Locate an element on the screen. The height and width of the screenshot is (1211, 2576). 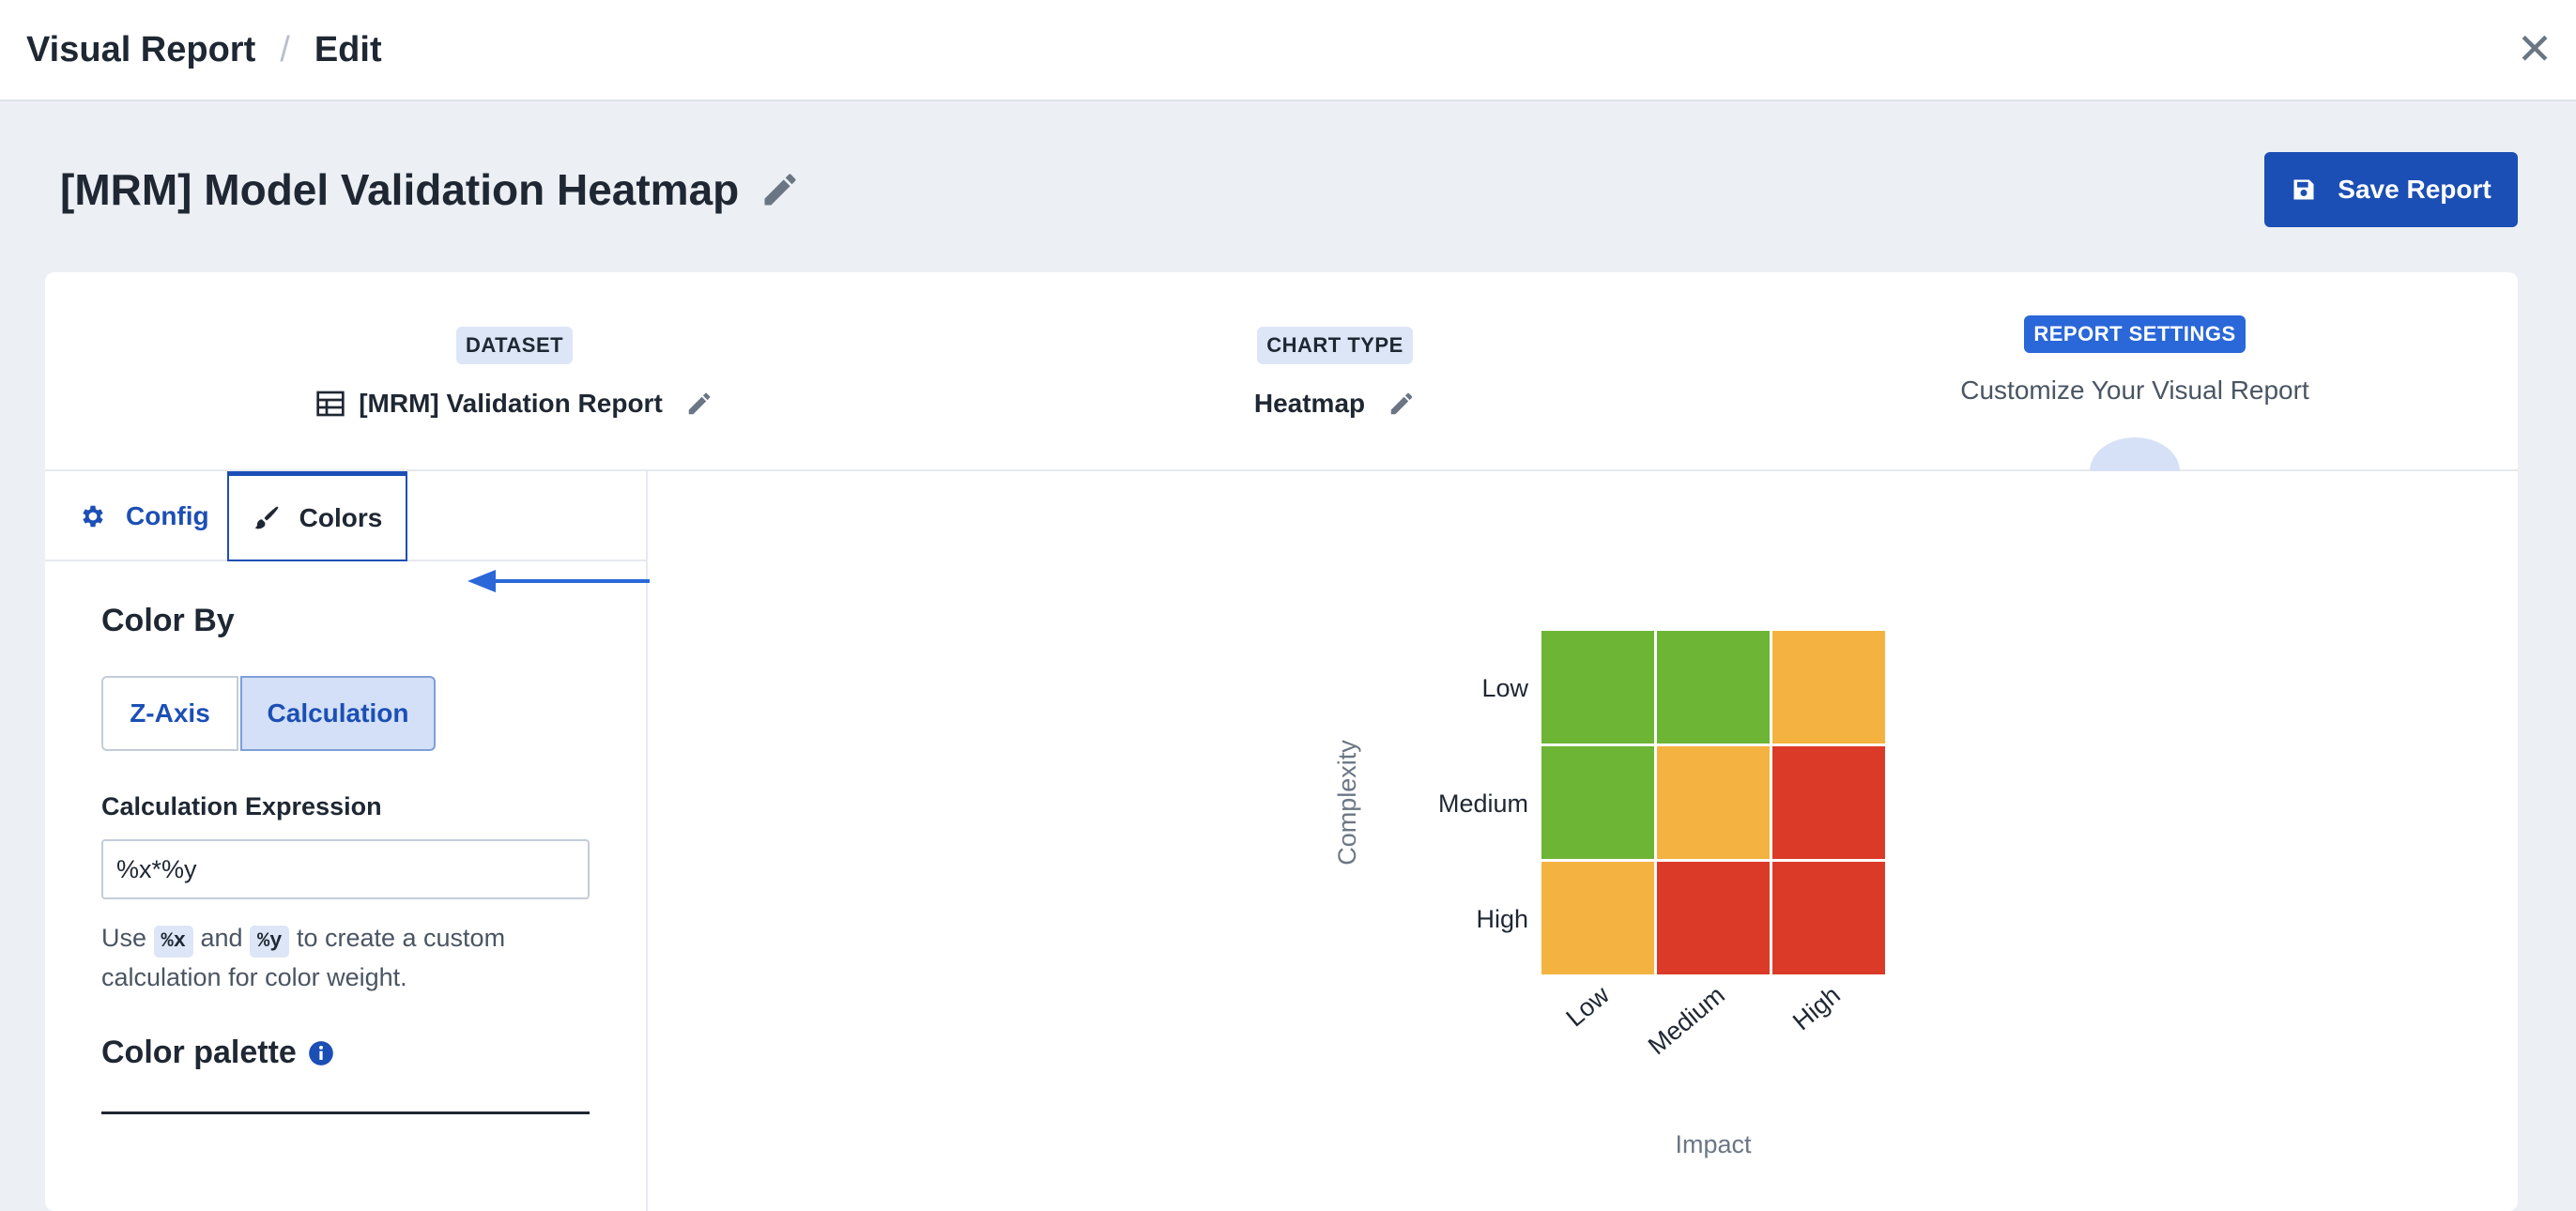
color-palette-heading: Color palette is located at coordinates (217, 1053).